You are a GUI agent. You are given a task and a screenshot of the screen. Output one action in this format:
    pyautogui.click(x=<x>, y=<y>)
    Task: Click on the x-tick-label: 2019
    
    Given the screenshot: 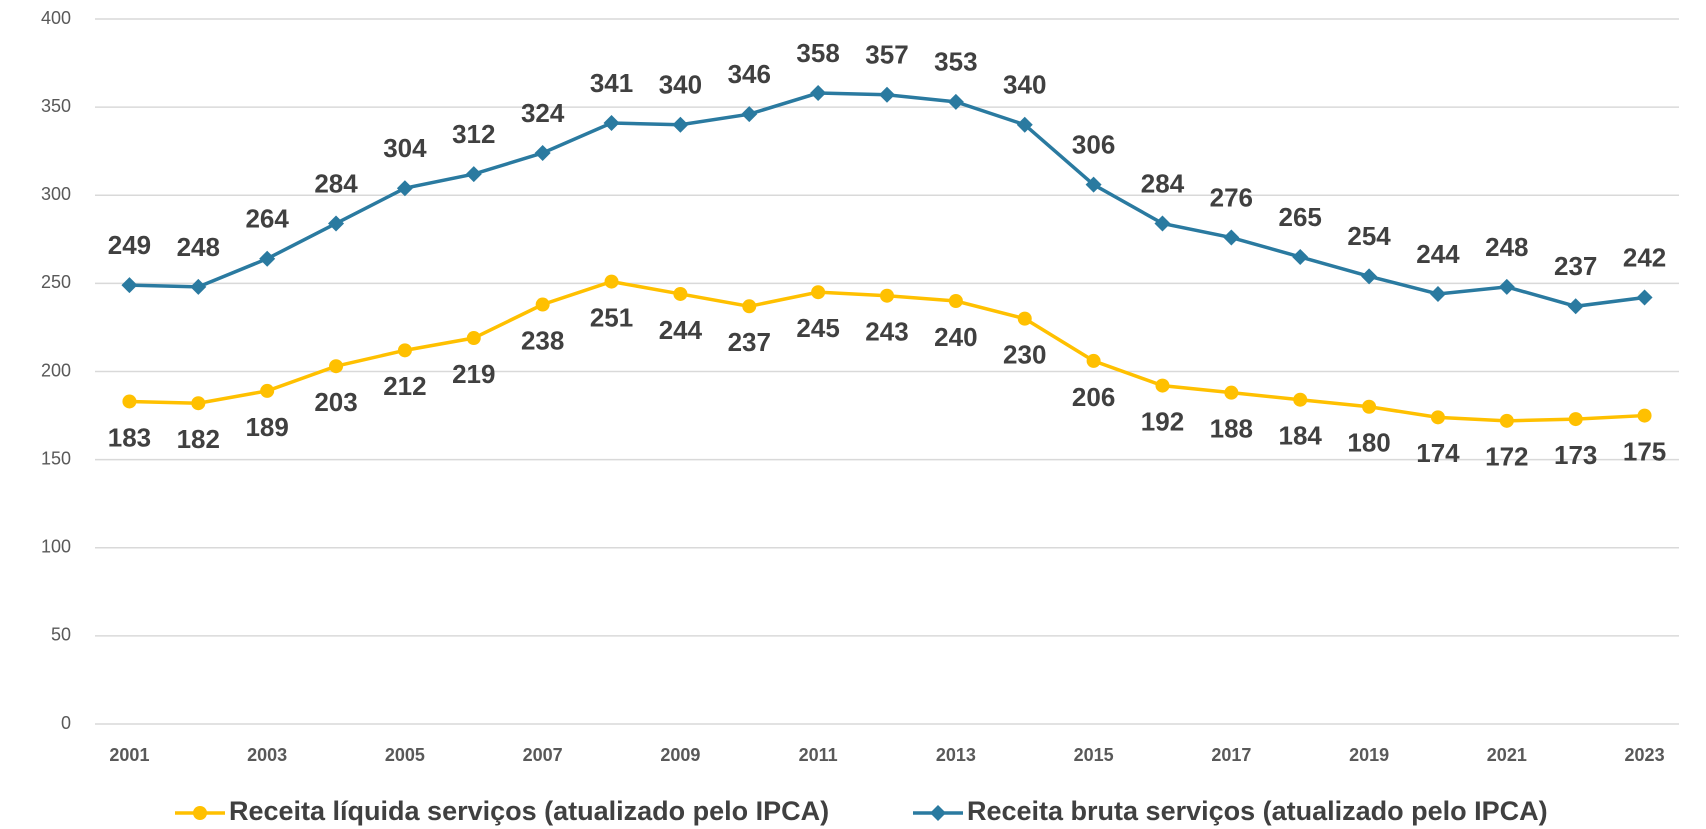 What is the action you would take?
    pyautogui.click(x=1369, y=755)
    